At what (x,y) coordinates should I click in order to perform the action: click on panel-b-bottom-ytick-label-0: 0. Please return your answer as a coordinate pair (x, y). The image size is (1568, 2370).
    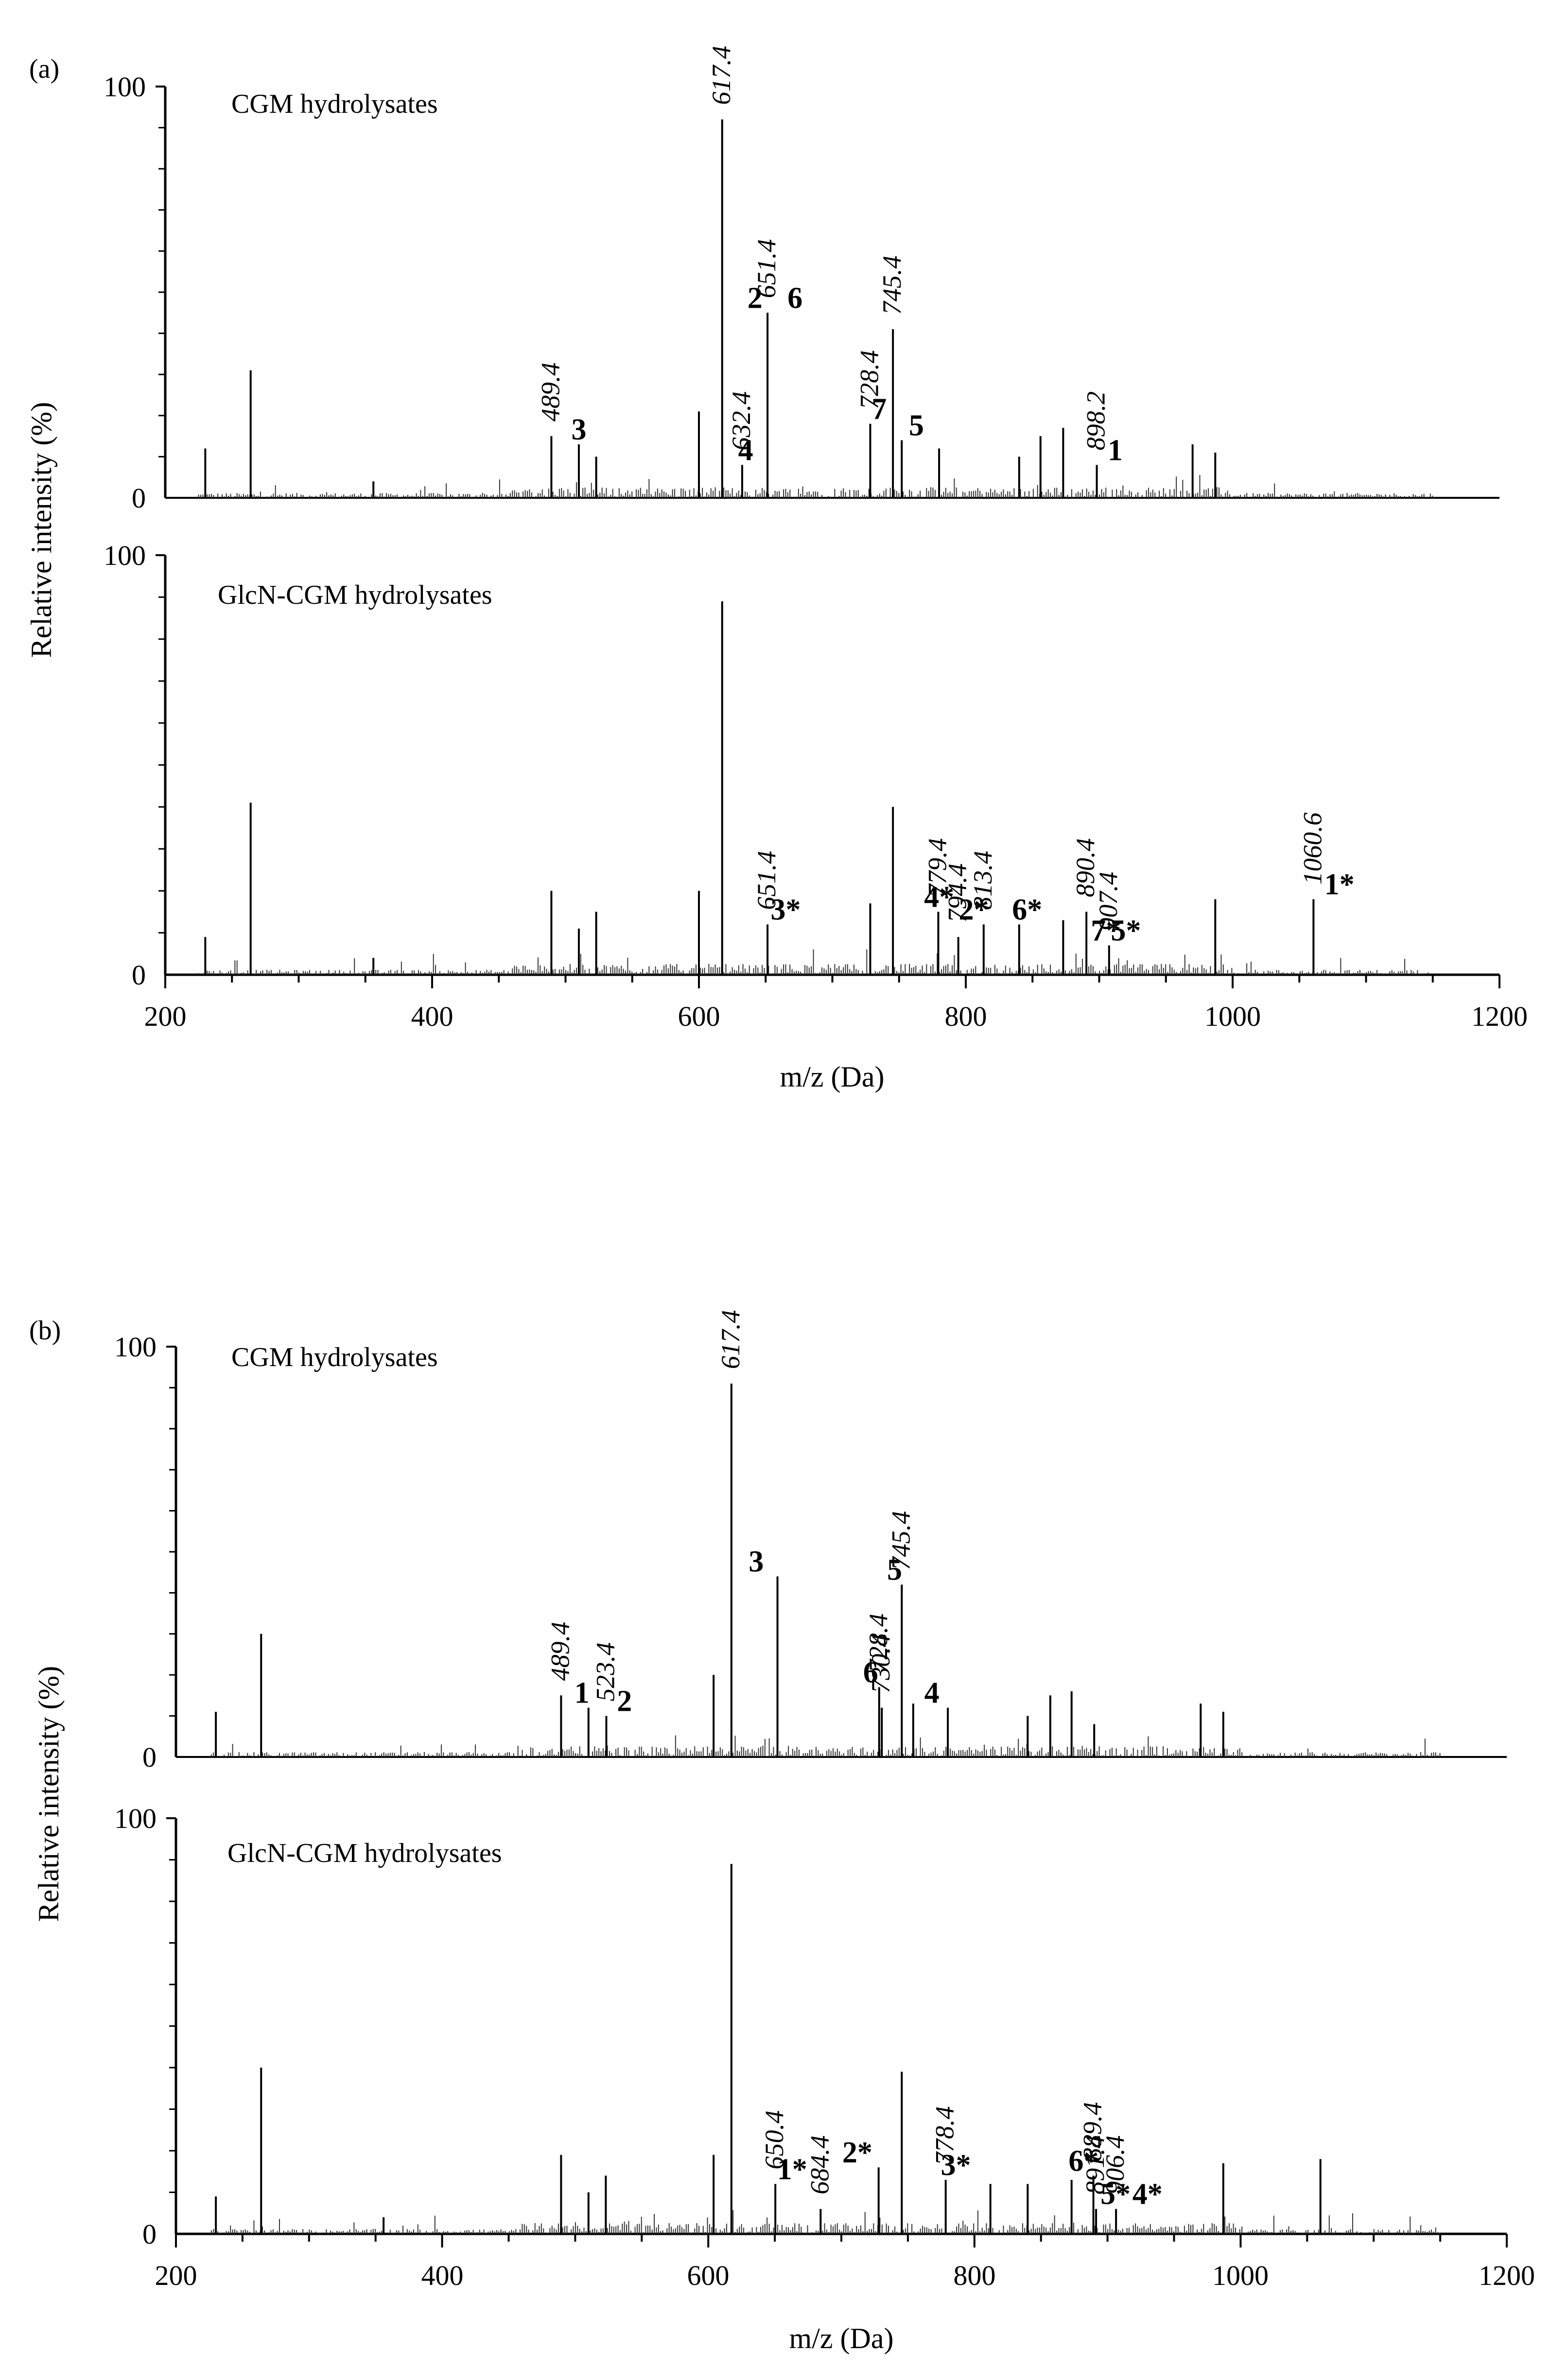
    Looking at the image, I should click on (149, 2234).